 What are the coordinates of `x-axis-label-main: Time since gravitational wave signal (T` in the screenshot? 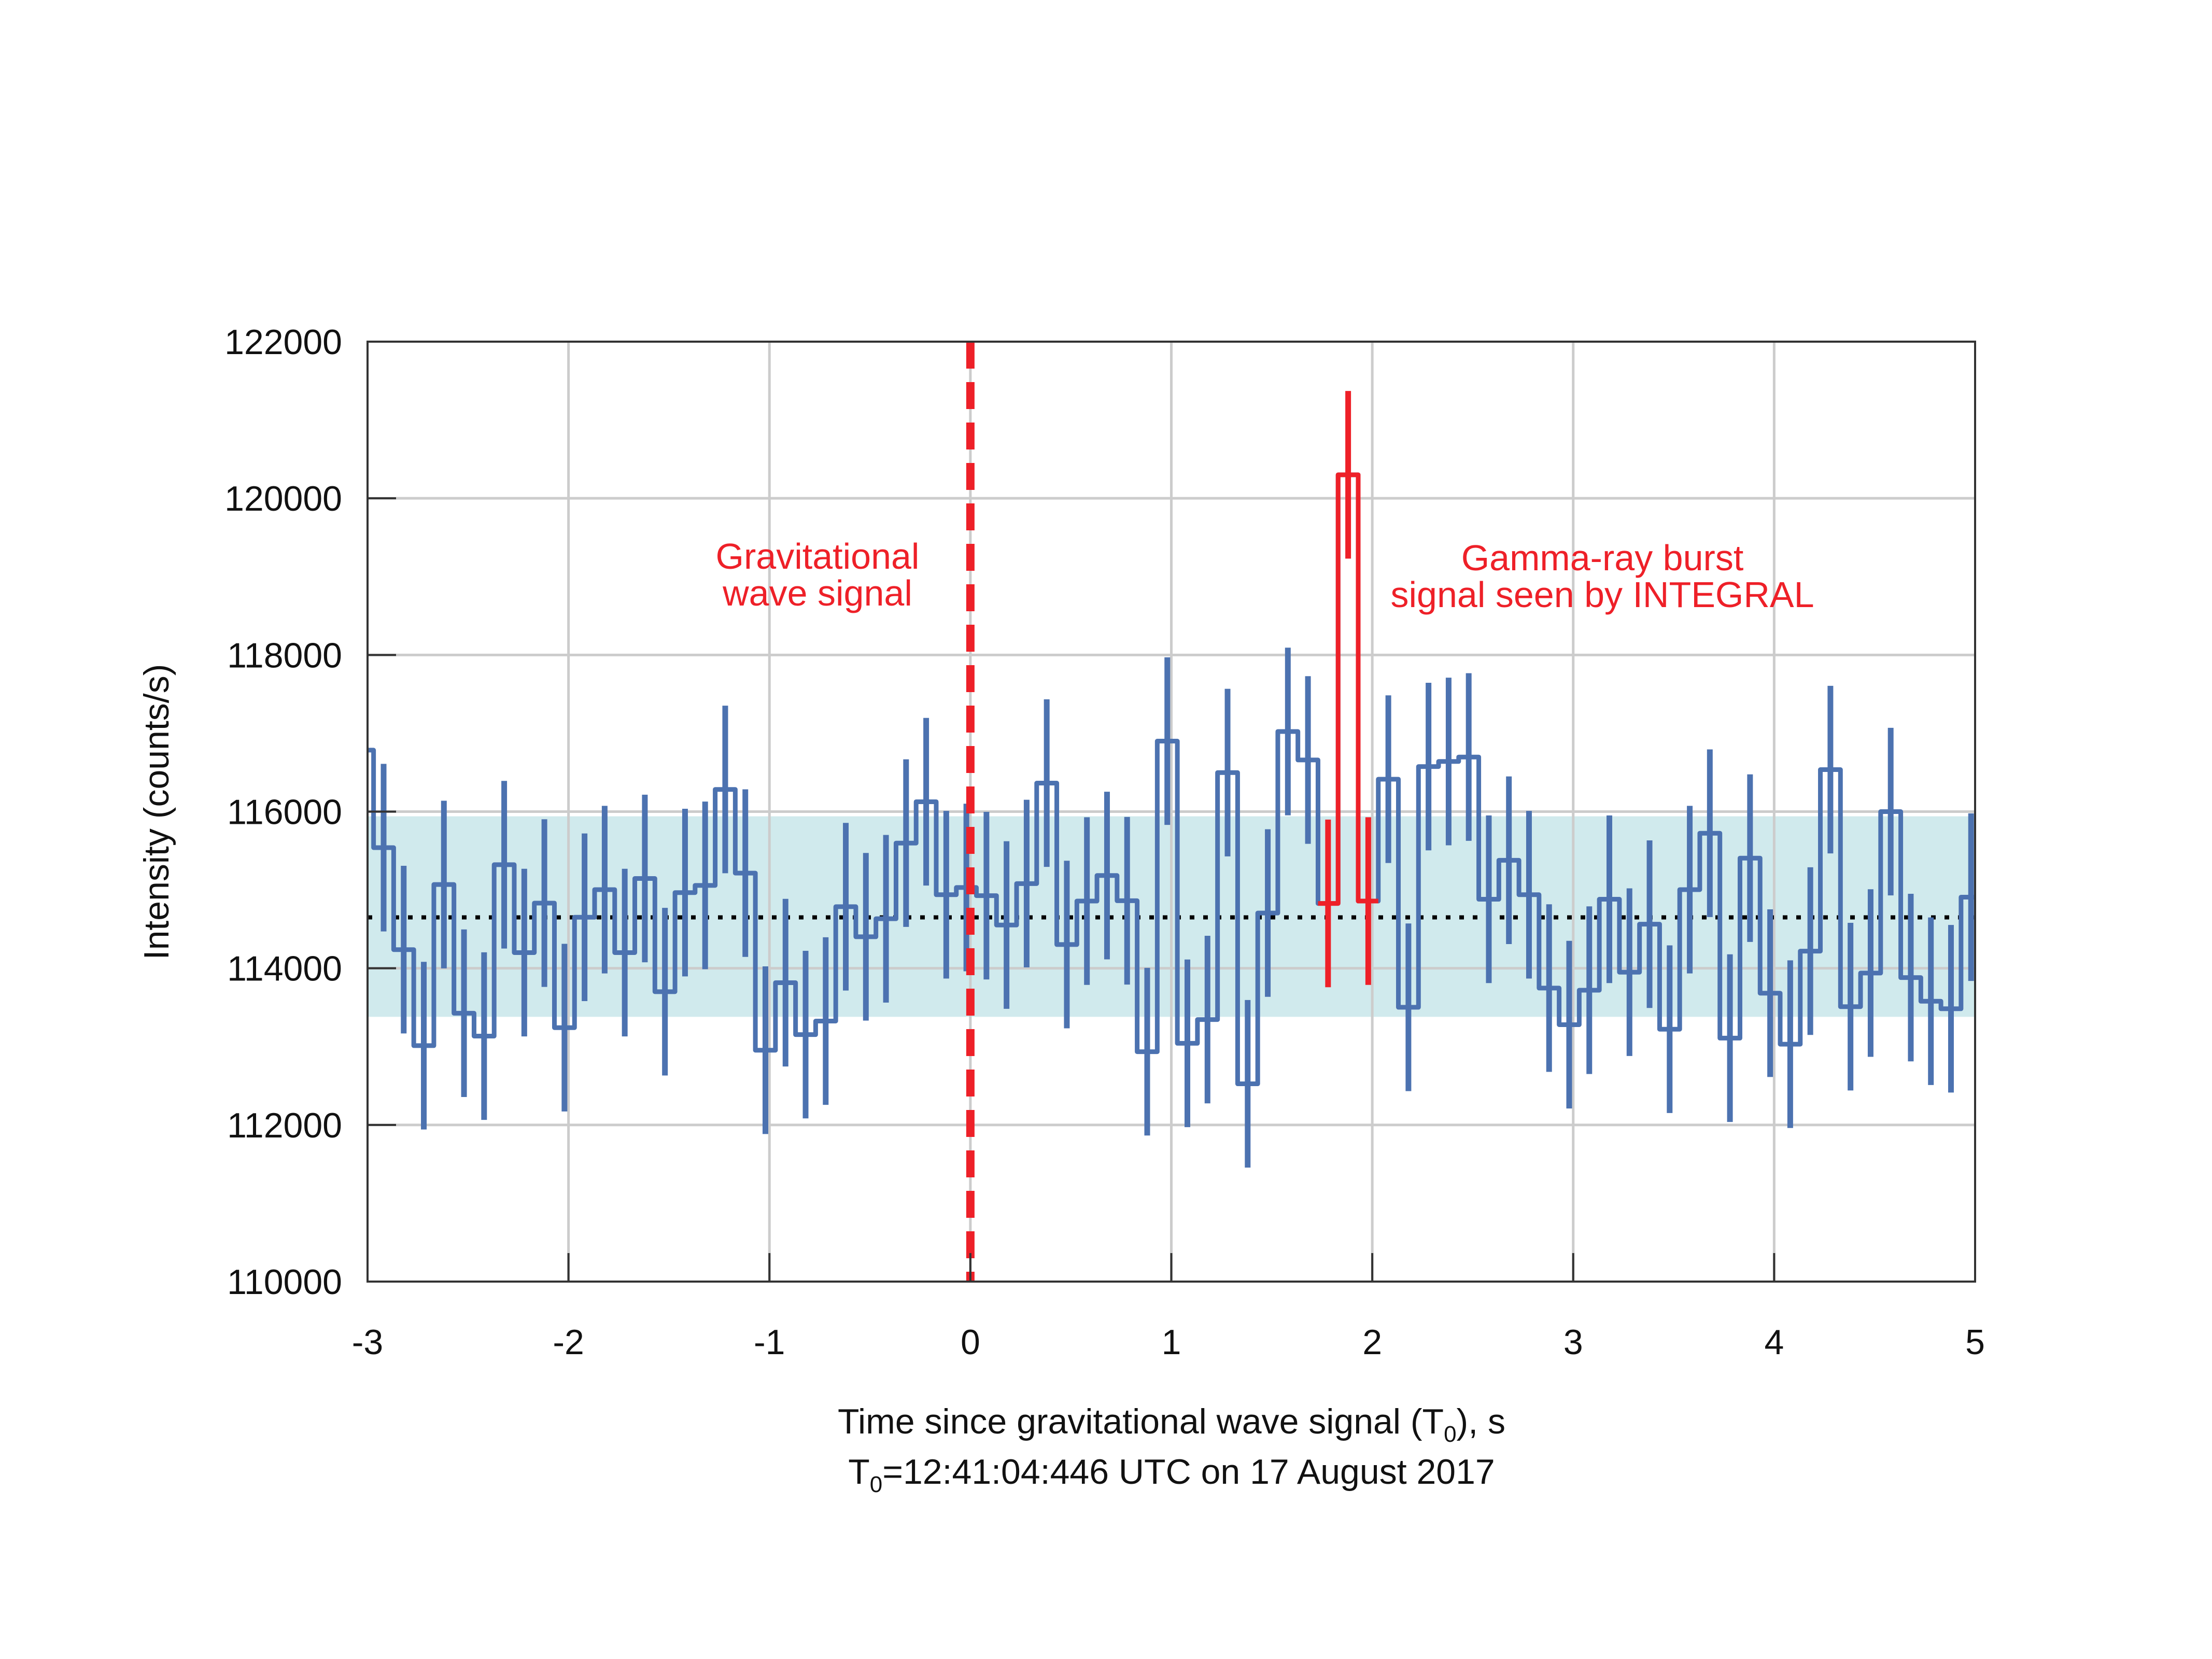 It's located at (1141, 1421).